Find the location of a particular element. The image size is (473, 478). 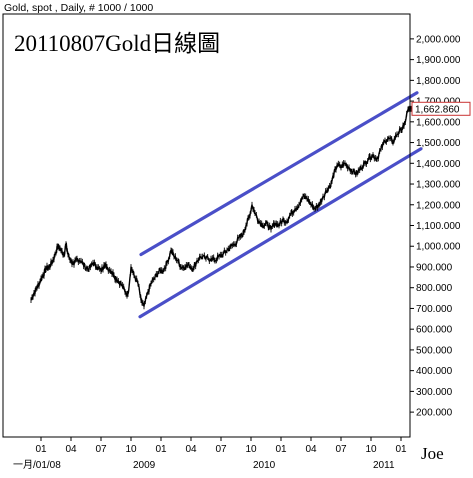

chart-title: 20110807Gold日線圖 is located at coordinates (117, 43).